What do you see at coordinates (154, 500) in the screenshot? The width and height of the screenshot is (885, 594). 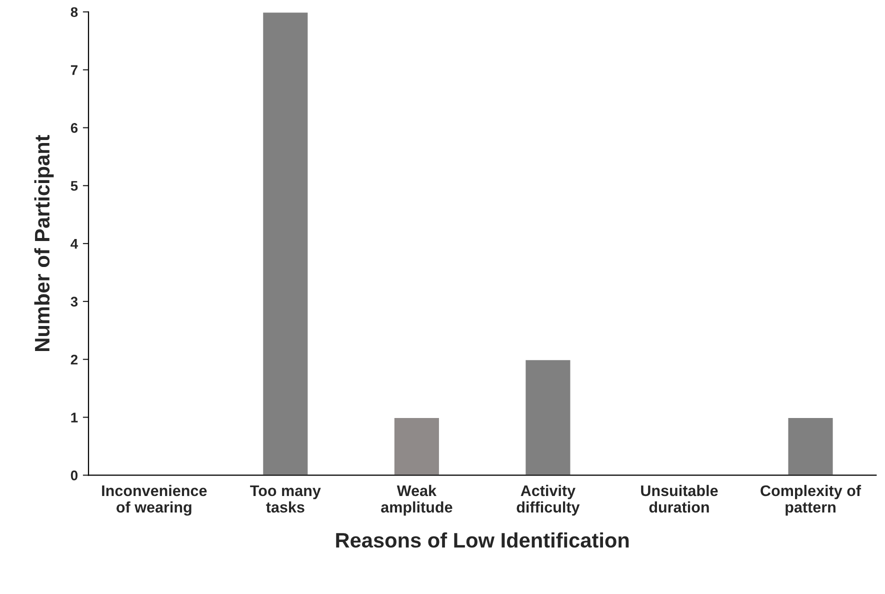 I see `x-tick-label: Inconvenience of wearing` at bounding box center [154, 500].